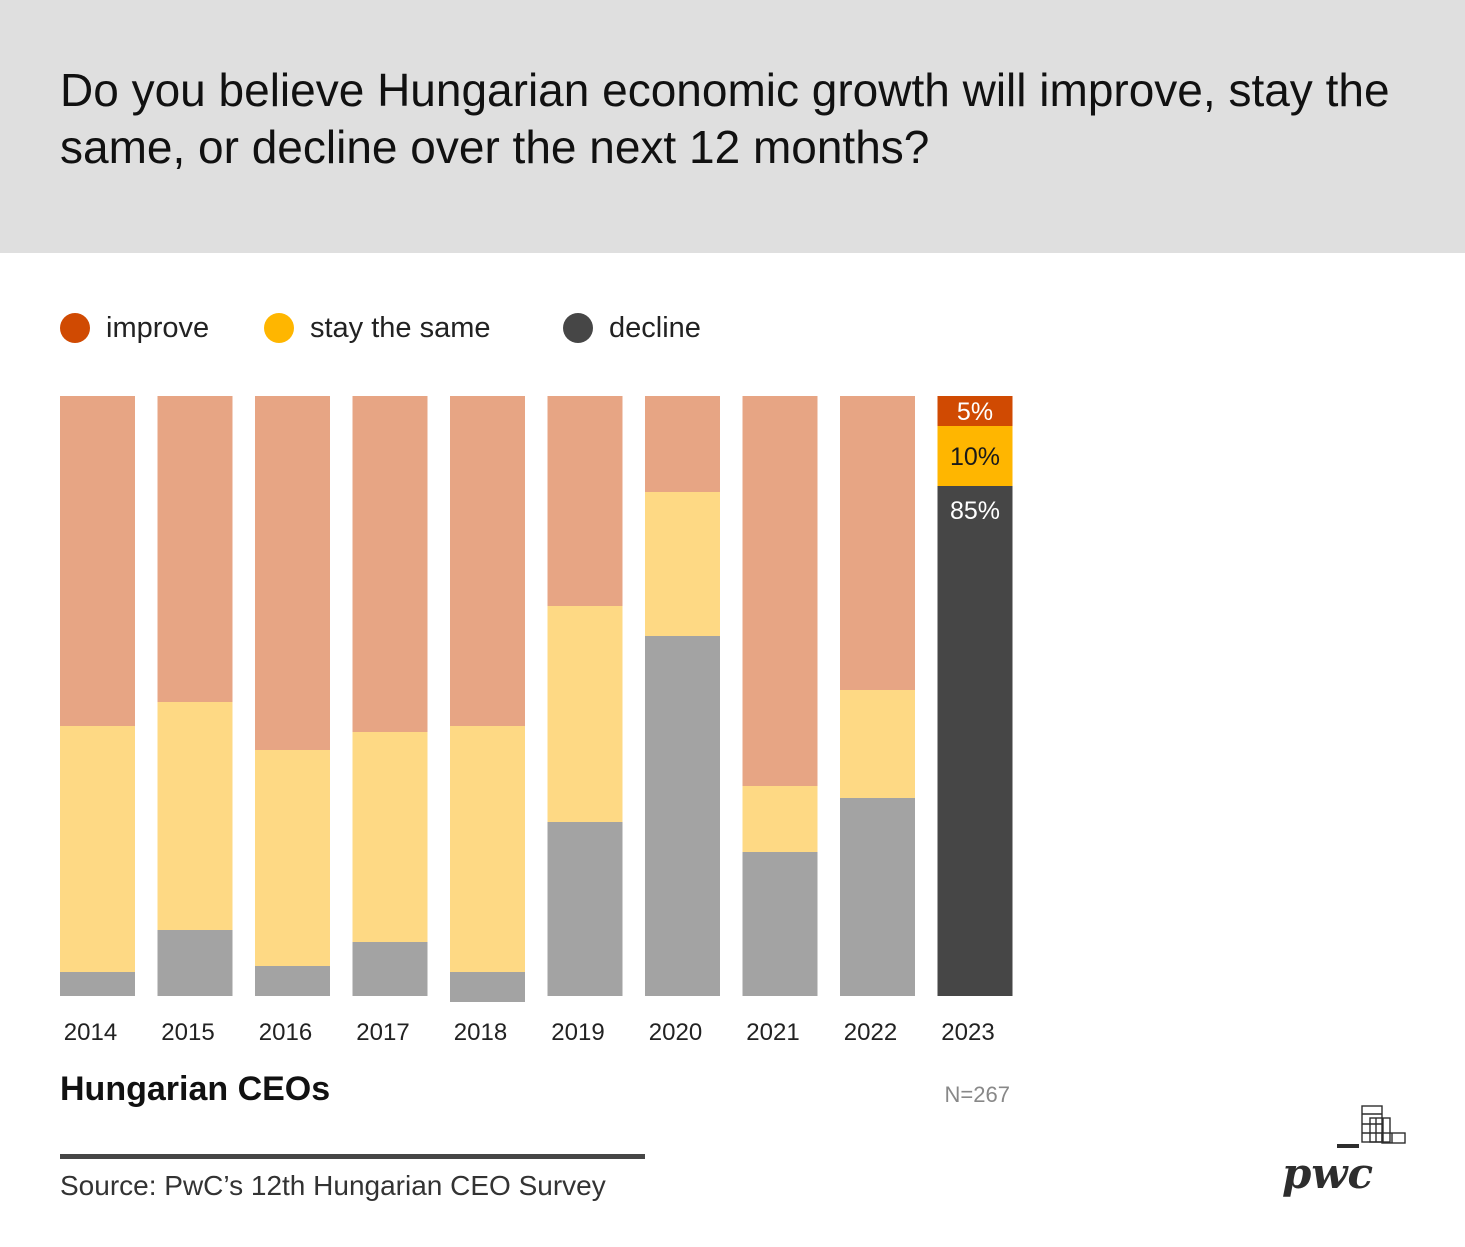 This screenshot has width=1465, height=1247. What do you see at coordinates (400, 328) in the screenshot?
I see `legend-label-stay-the-same: stay the same` at bounding box center [400, 328].